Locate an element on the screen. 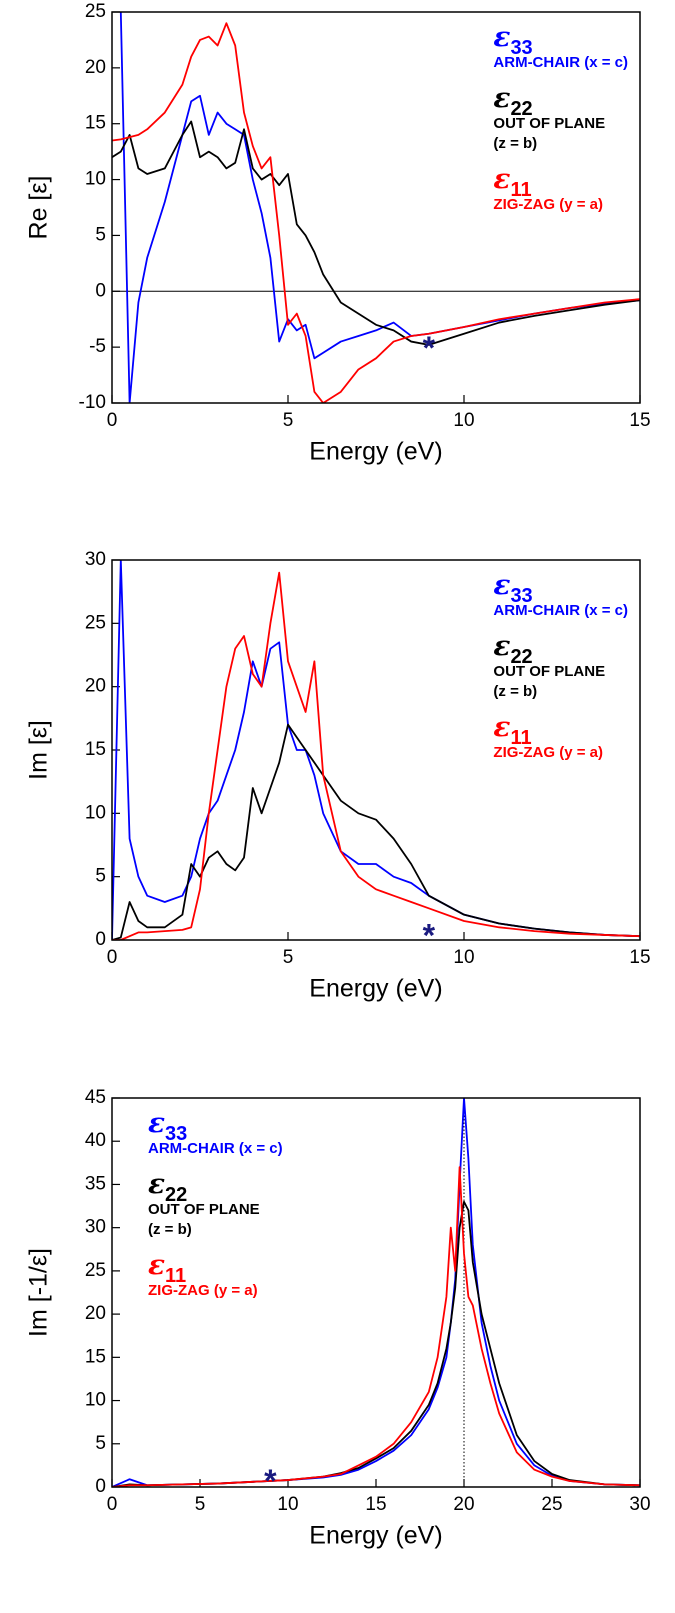 This screenshot has height=1613, width=675. y-tick-label: 35 is located at coordinates (95, 1183).